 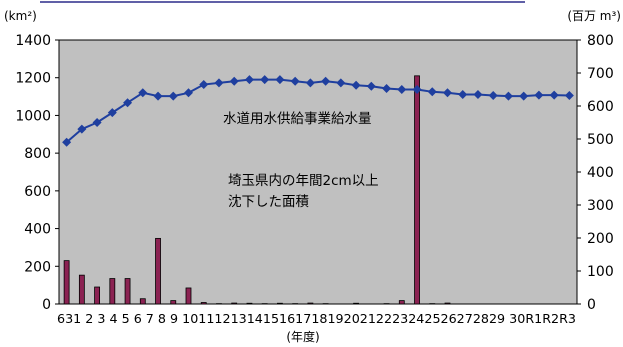 I want to click on right-tick-label: 300, so click(x=600, y=206).